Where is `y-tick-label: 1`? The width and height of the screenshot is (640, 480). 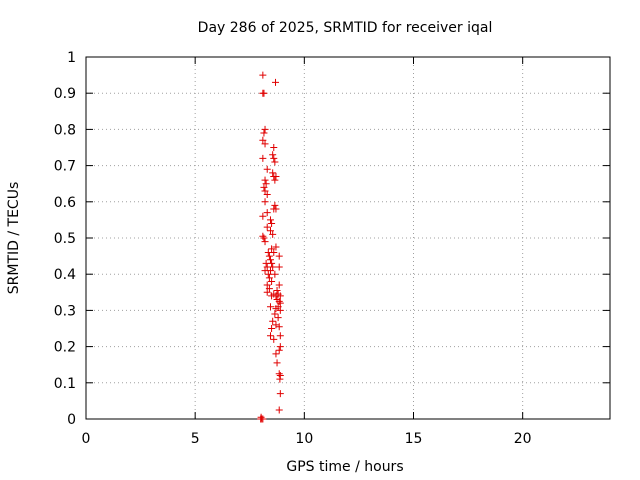 y-tick-label: 1 is located at coordinates (71, 58).